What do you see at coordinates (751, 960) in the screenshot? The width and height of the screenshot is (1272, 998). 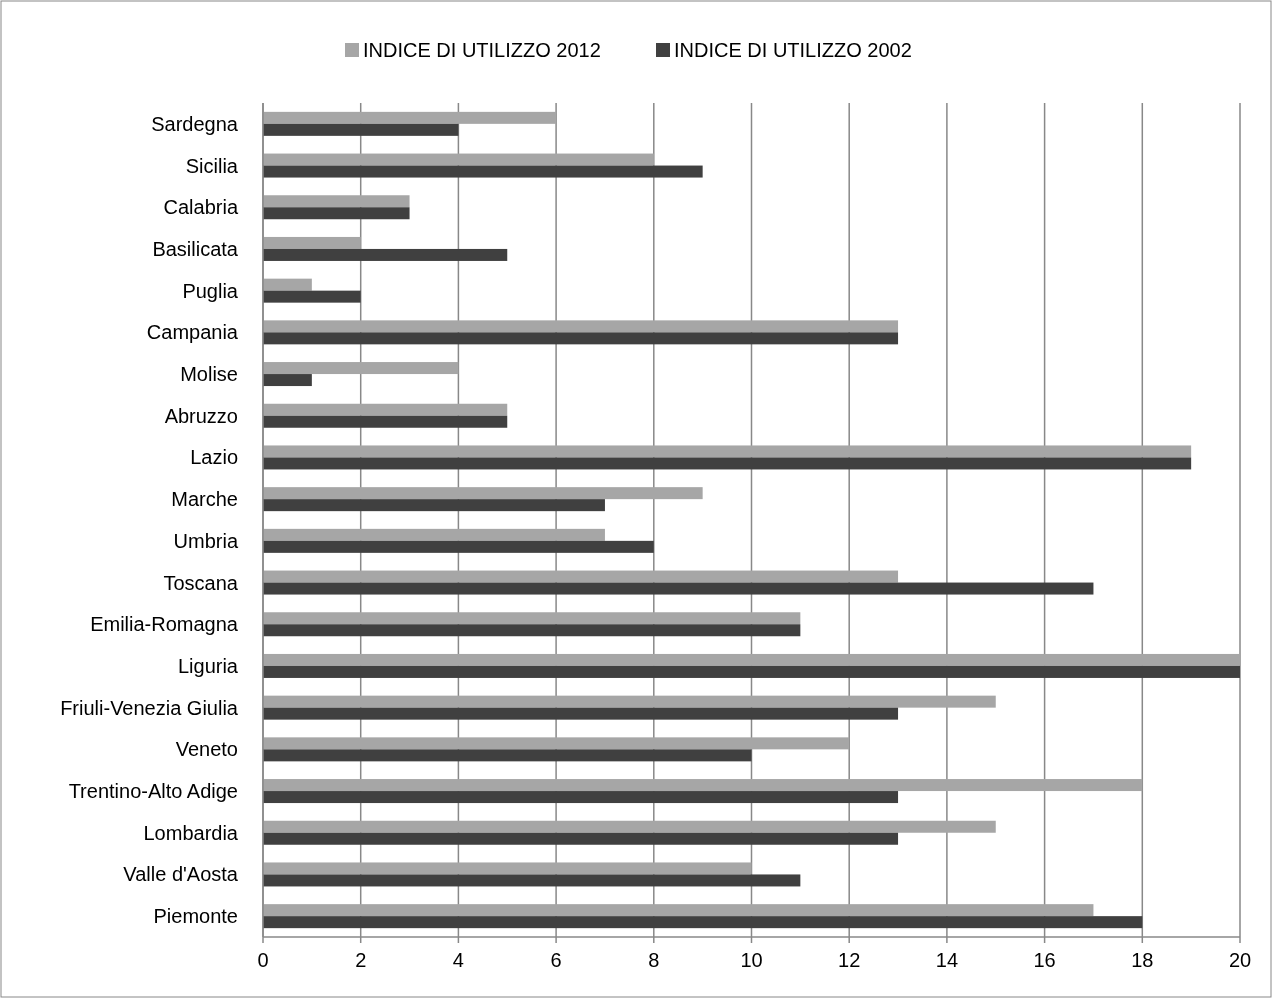 I see `x-tick-label: 10` at bounding box center [751, 960].